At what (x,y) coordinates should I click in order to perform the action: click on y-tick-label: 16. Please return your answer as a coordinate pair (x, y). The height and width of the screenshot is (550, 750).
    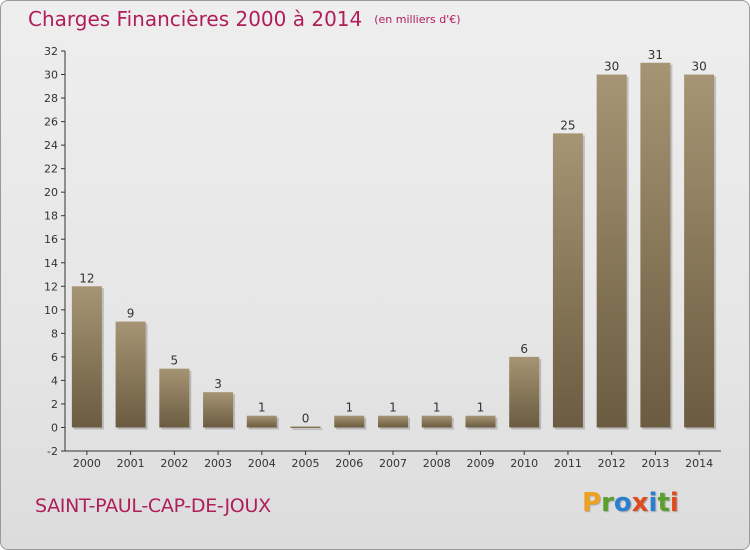
    Looking at the image, I should click on (51, 239).